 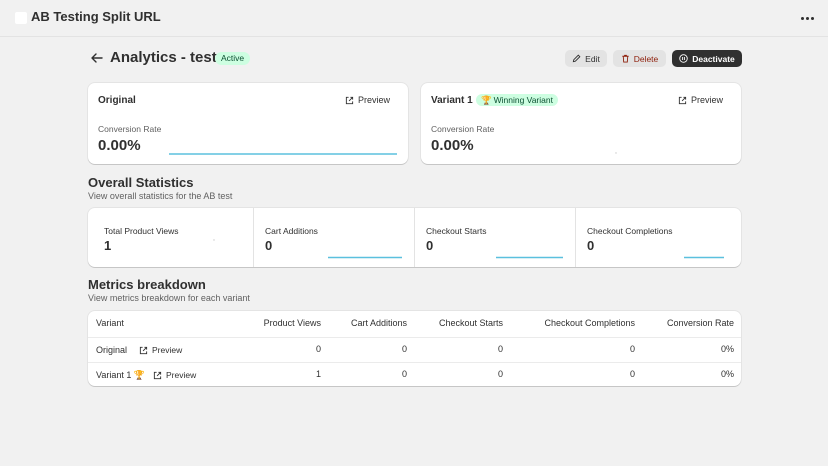 I want to click on arrow-left-icon, so click(x=97, y=58).